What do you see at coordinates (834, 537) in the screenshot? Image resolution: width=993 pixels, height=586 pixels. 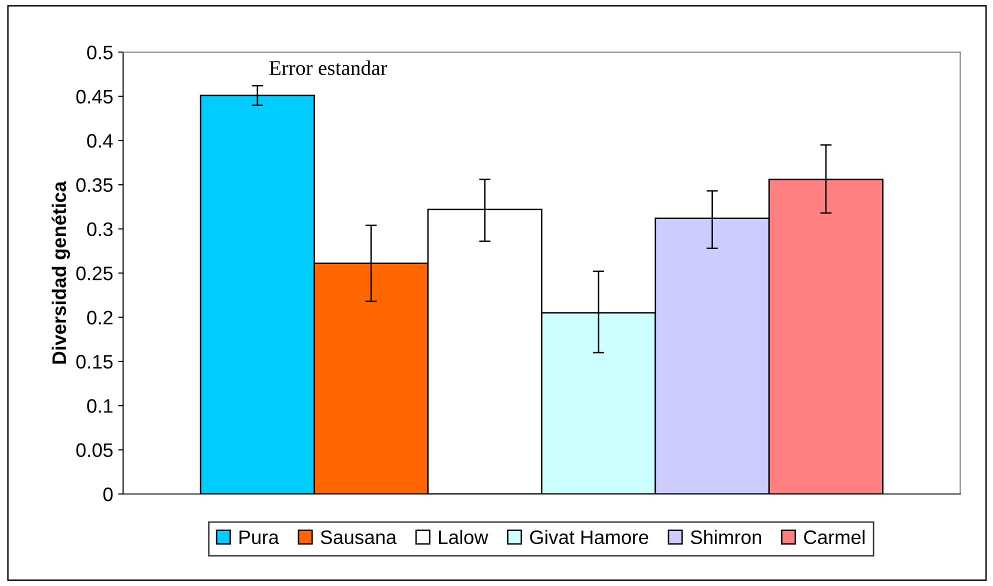 I see `legend-label: Carmel` at bounding box center [834, 537].